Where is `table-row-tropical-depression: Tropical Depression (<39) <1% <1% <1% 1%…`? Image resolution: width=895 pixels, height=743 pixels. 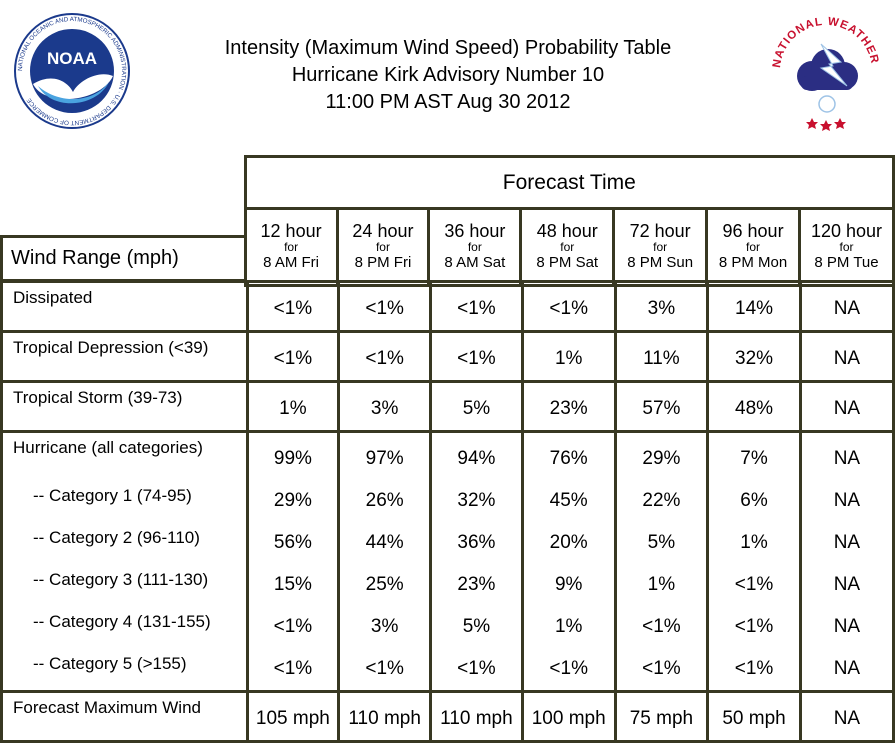 table-row-tropical-depression: Tropical Depression (<39) <1% <1% <1% 1%… is located at coordinates (447, 356).